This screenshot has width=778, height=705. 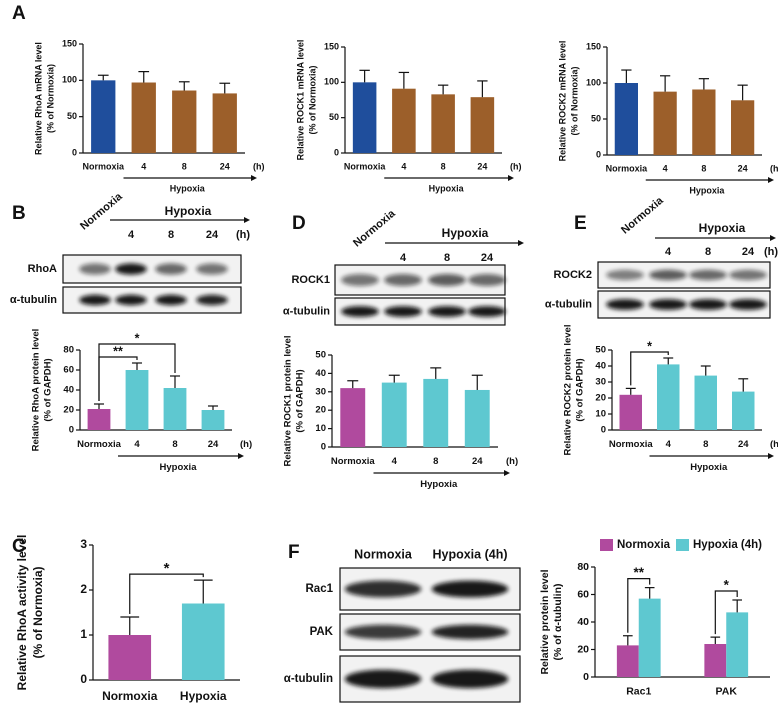 I want to click on blot-time-label: 4, so click(x=668, y=252).